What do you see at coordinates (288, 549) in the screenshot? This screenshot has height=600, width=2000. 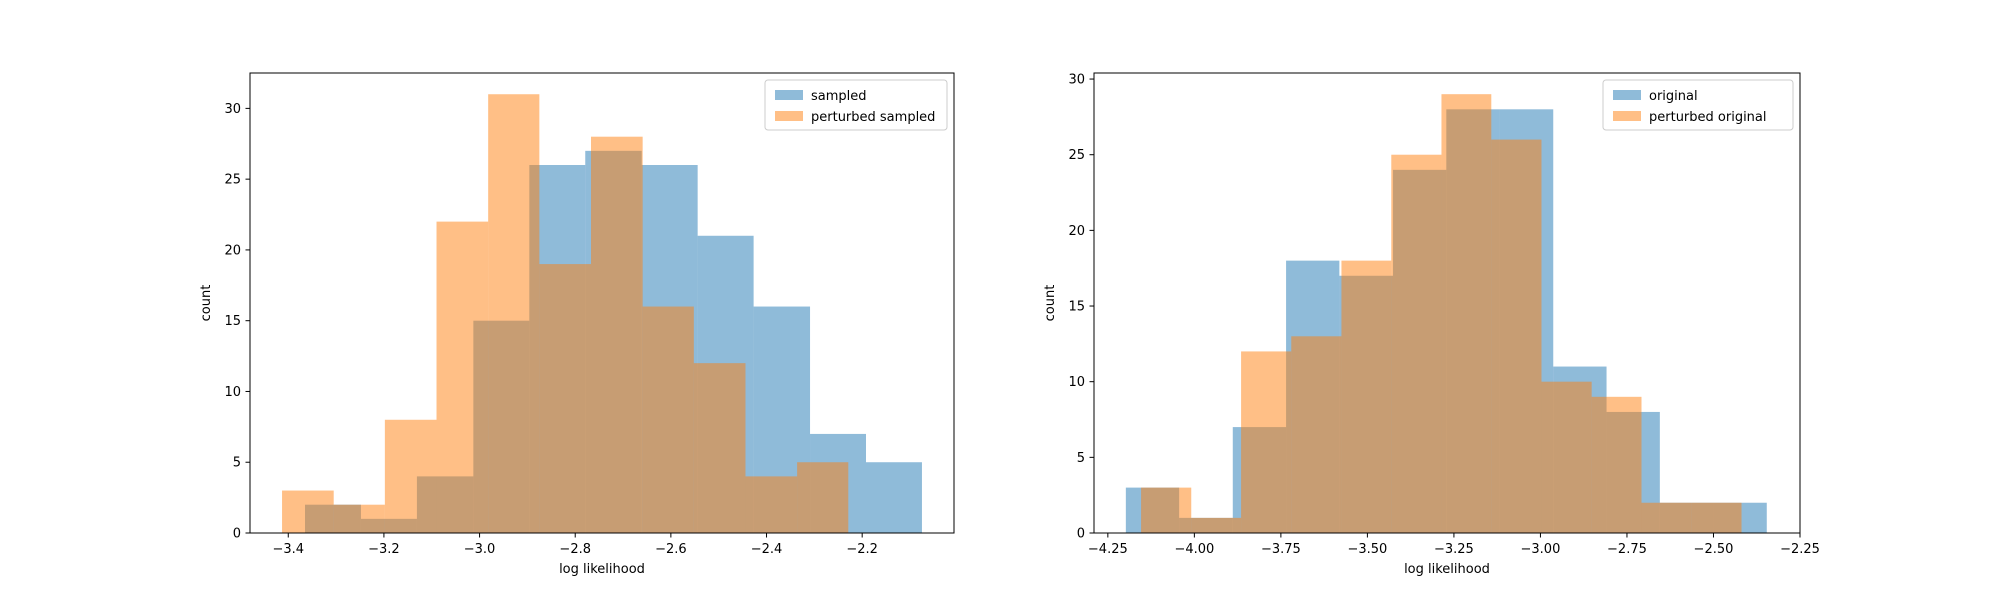 I see `x-tick-label: −3.4` at bounding box center [288, 549].